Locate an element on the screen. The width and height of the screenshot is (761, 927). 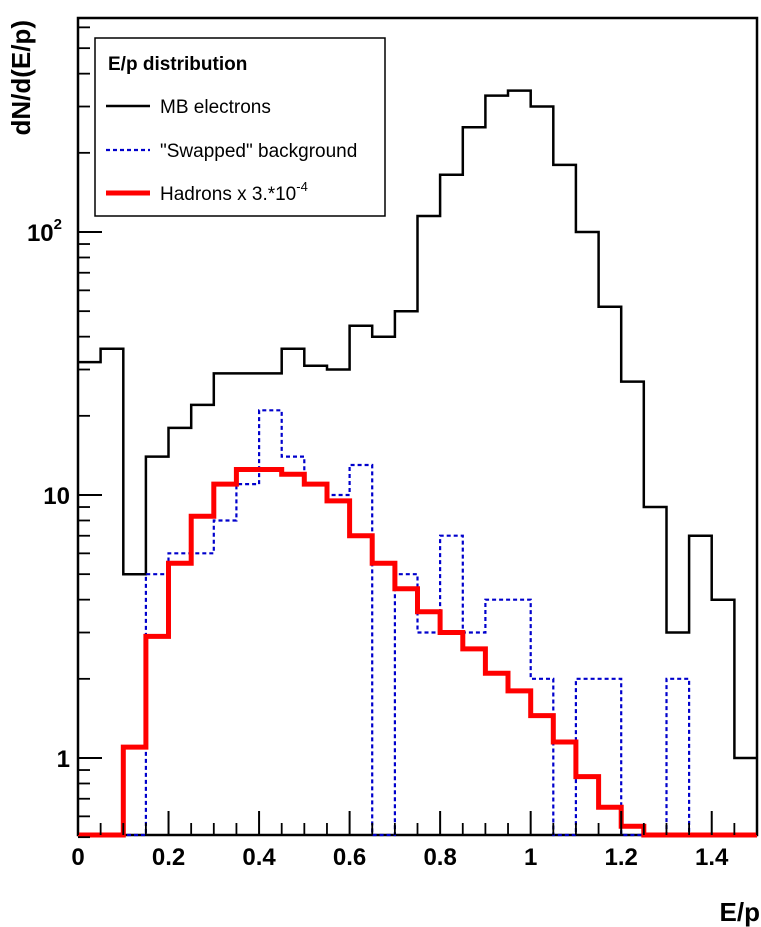
x-tick-label: 0 is located at coordinates (77, 857).